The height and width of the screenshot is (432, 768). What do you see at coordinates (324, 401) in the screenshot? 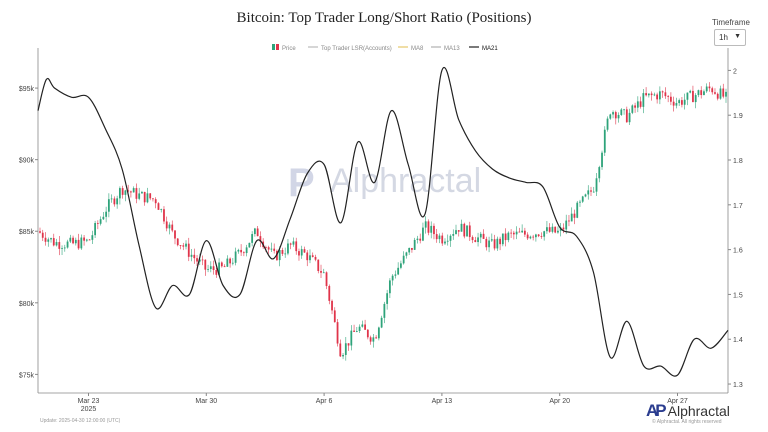
I see `x-tick-label: Apr 6` at bounding box center [324, 401].